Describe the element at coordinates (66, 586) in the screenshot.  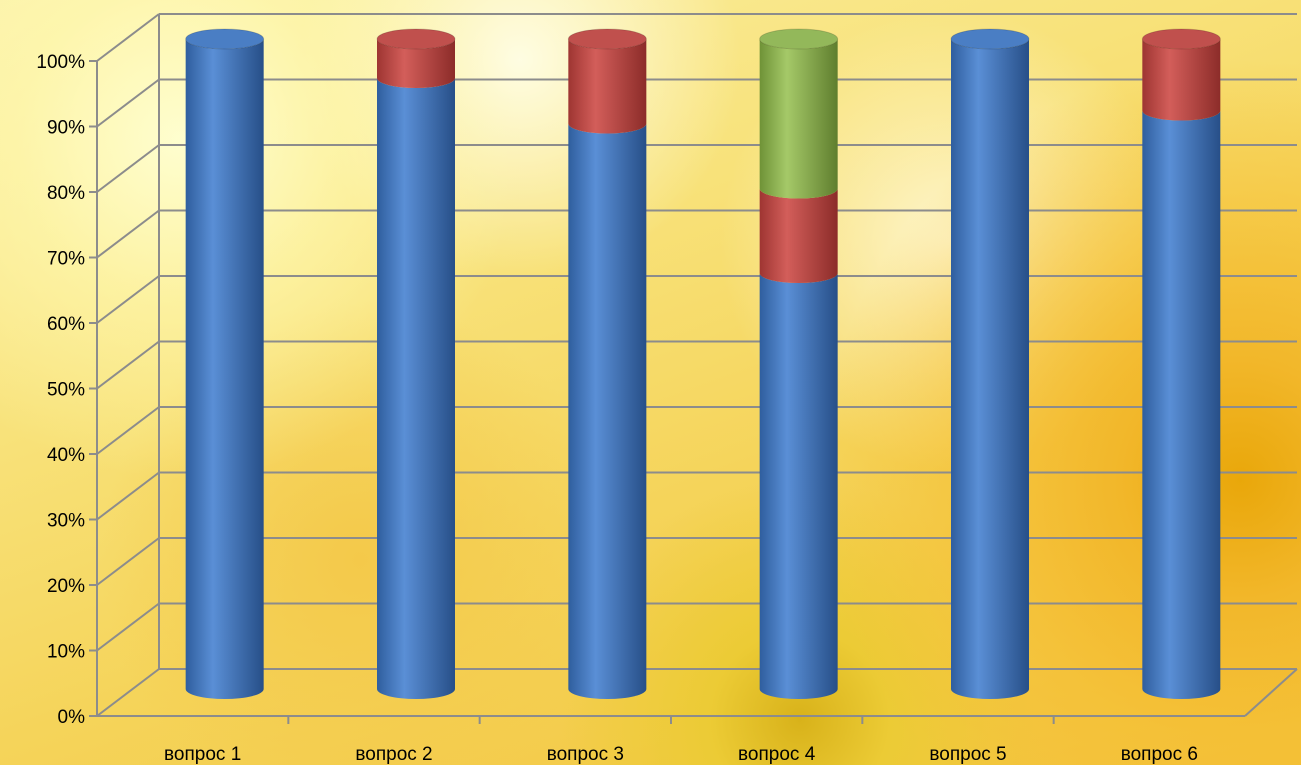
I see `y-tick-label: 20%` at that location.